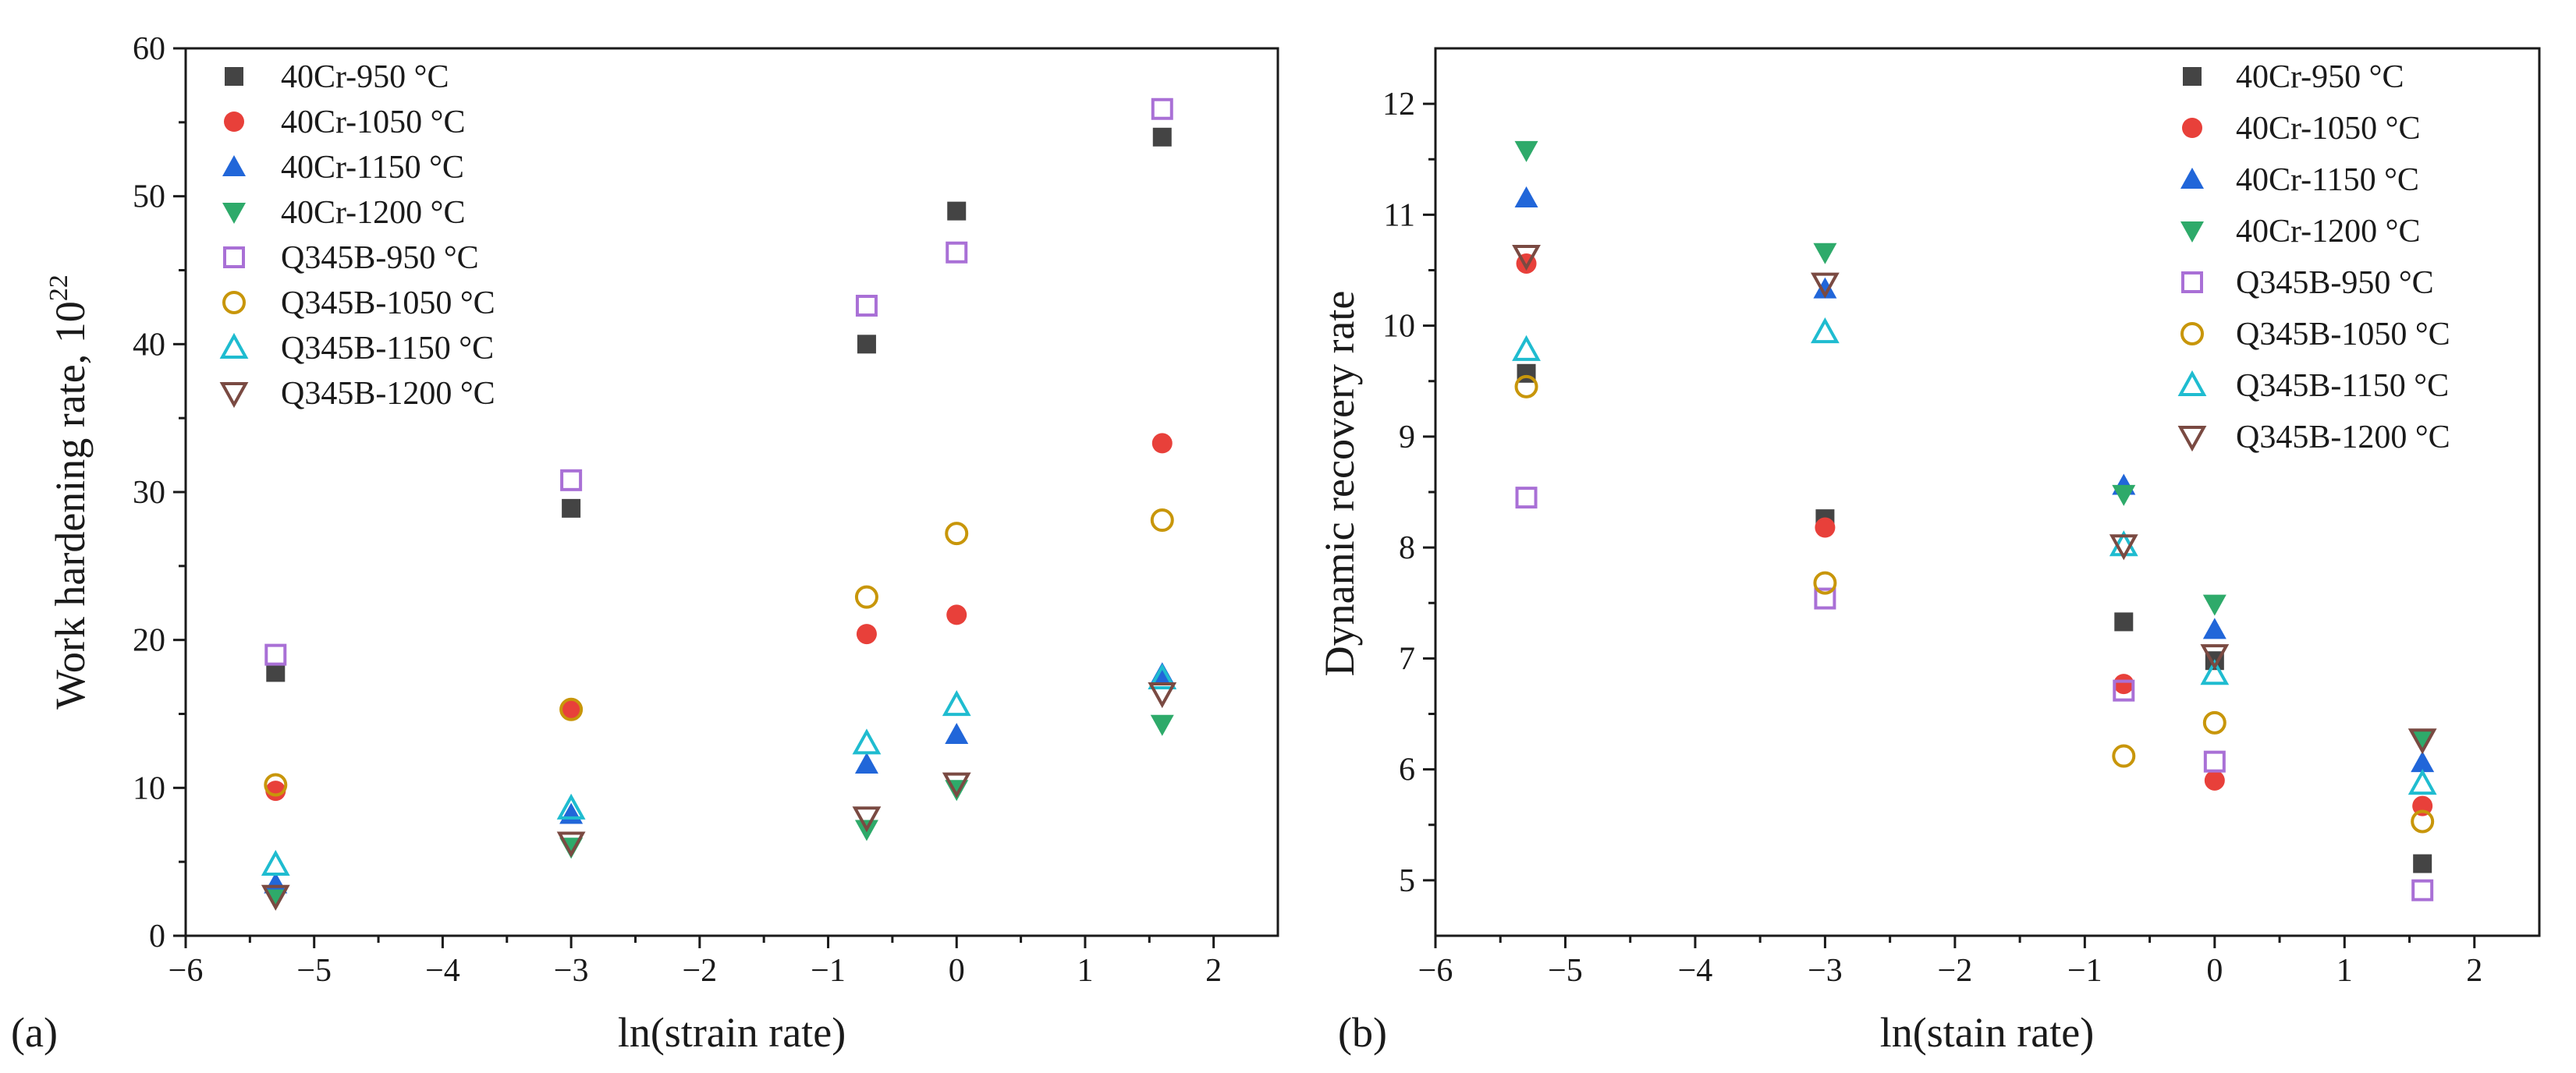 Image resolution: width=2576 pixels, height=1073 pixels. Describe the element at coordinates (699, 971) in the screenshot. I see `panel-a-x-tick-label: −2` at that location.